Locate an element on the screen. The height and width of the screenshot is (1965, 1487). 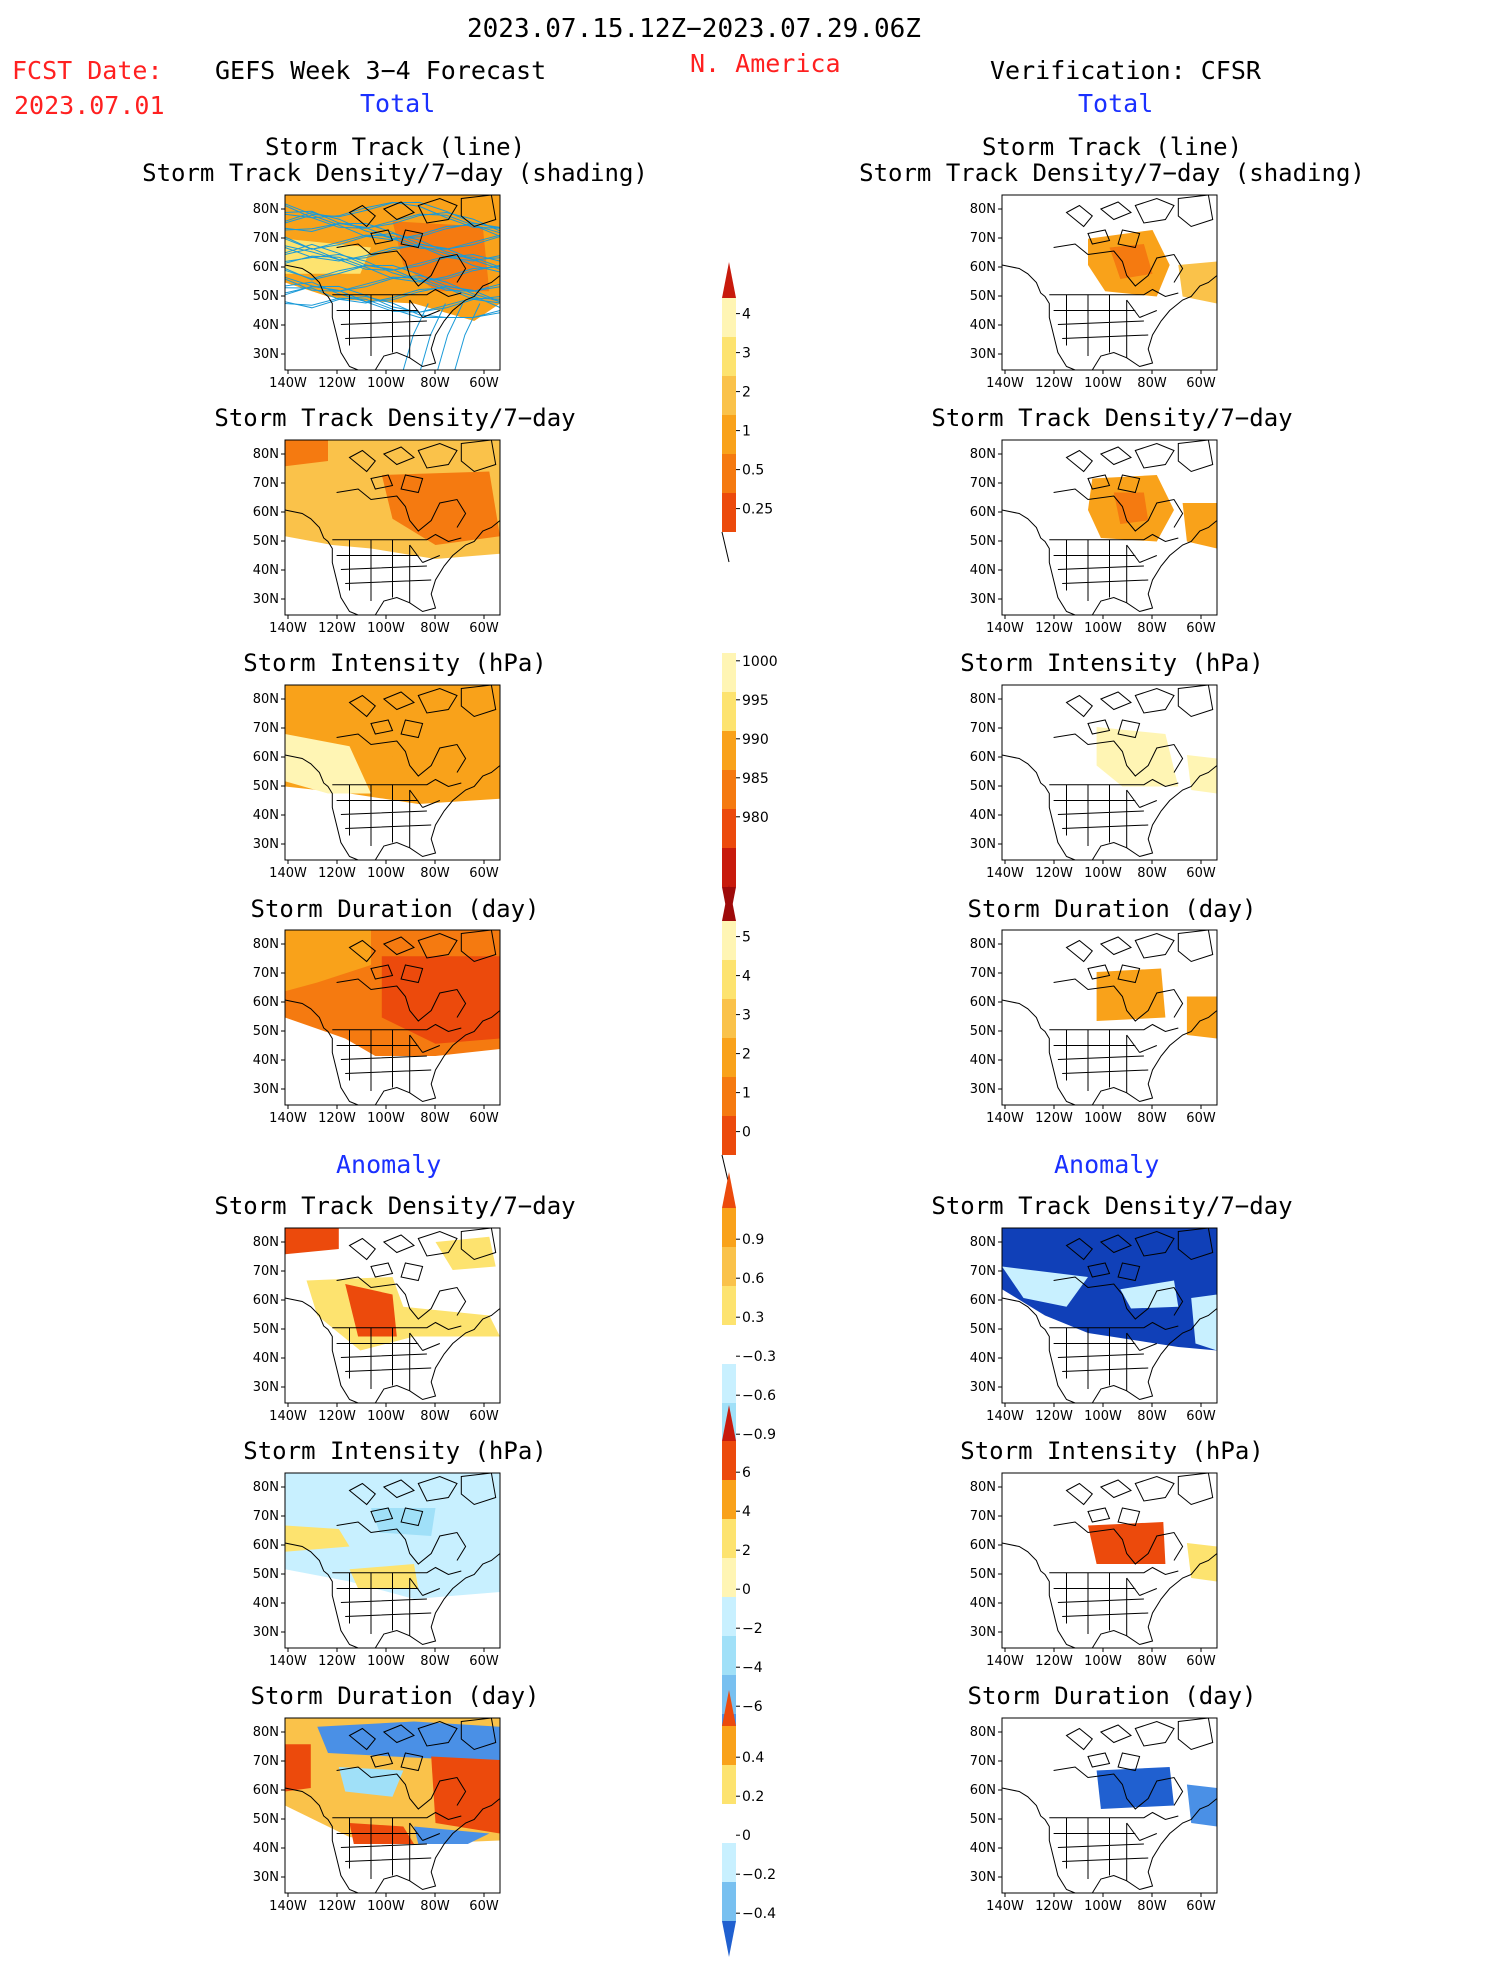
colorbar-label: 4 is located at coordinates (746, 977).